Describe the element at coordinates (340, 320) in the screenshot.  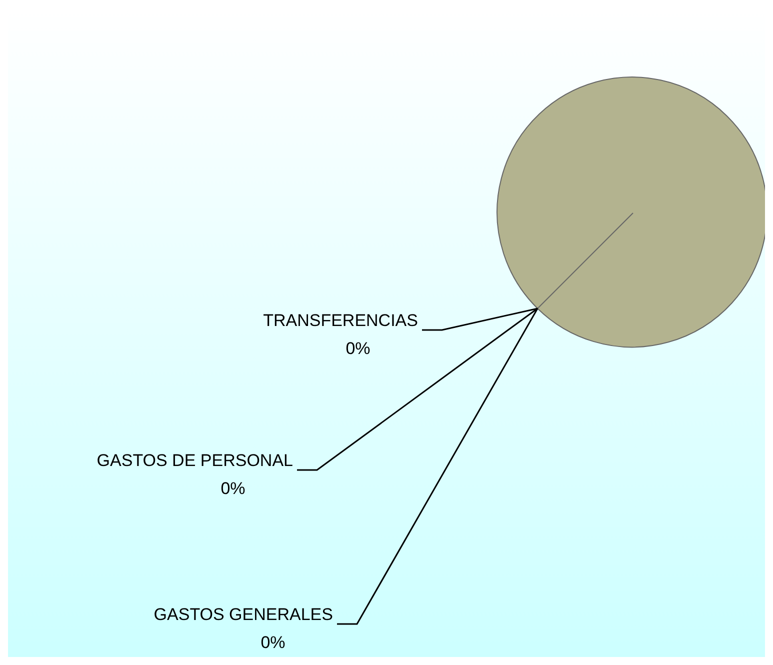
I see `category-label: TRANSFERENCIAS` at that location.